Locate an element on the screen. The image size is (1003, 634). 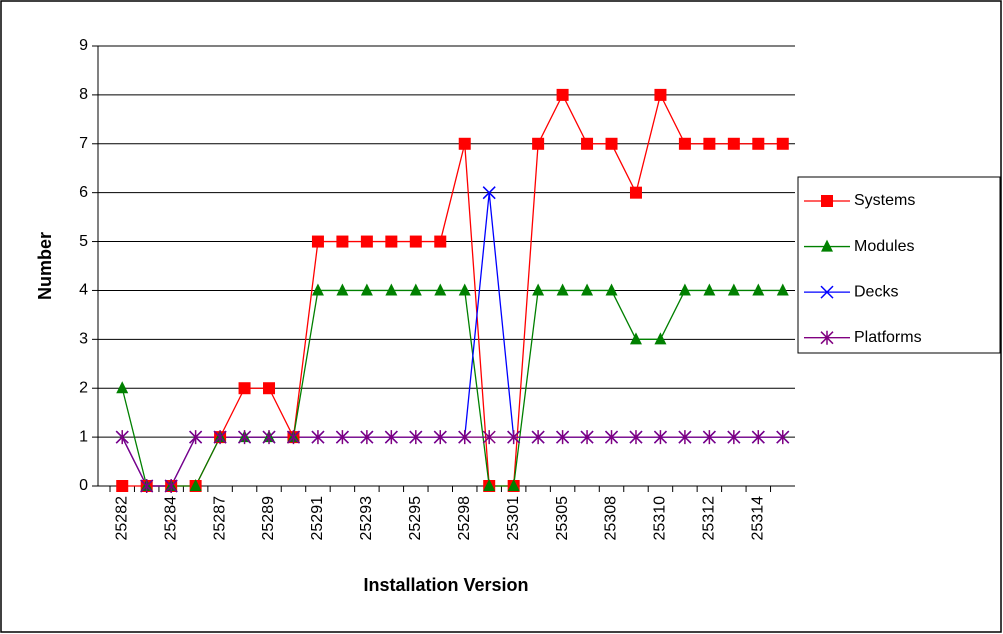
legend-label: Systems is located at coordinates (884, 200).